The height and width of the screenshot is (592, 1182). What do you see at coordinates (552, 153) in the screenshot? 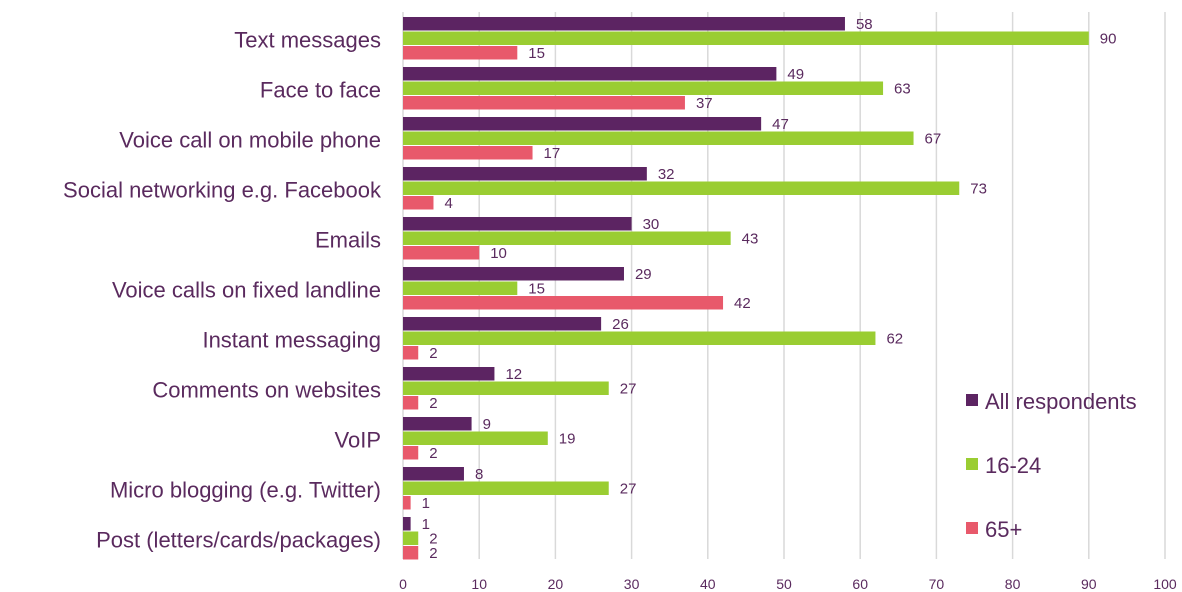
I see `data-label: 17` at bounding box center [552, 153].